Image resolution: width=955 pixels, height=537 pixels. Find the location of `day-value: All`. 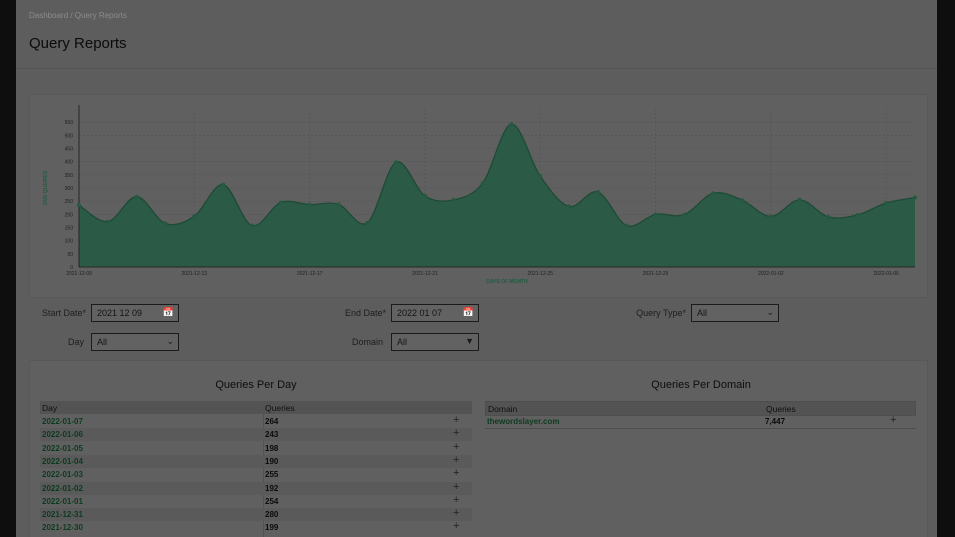

day-value: All is located at coordinates (102, 342).